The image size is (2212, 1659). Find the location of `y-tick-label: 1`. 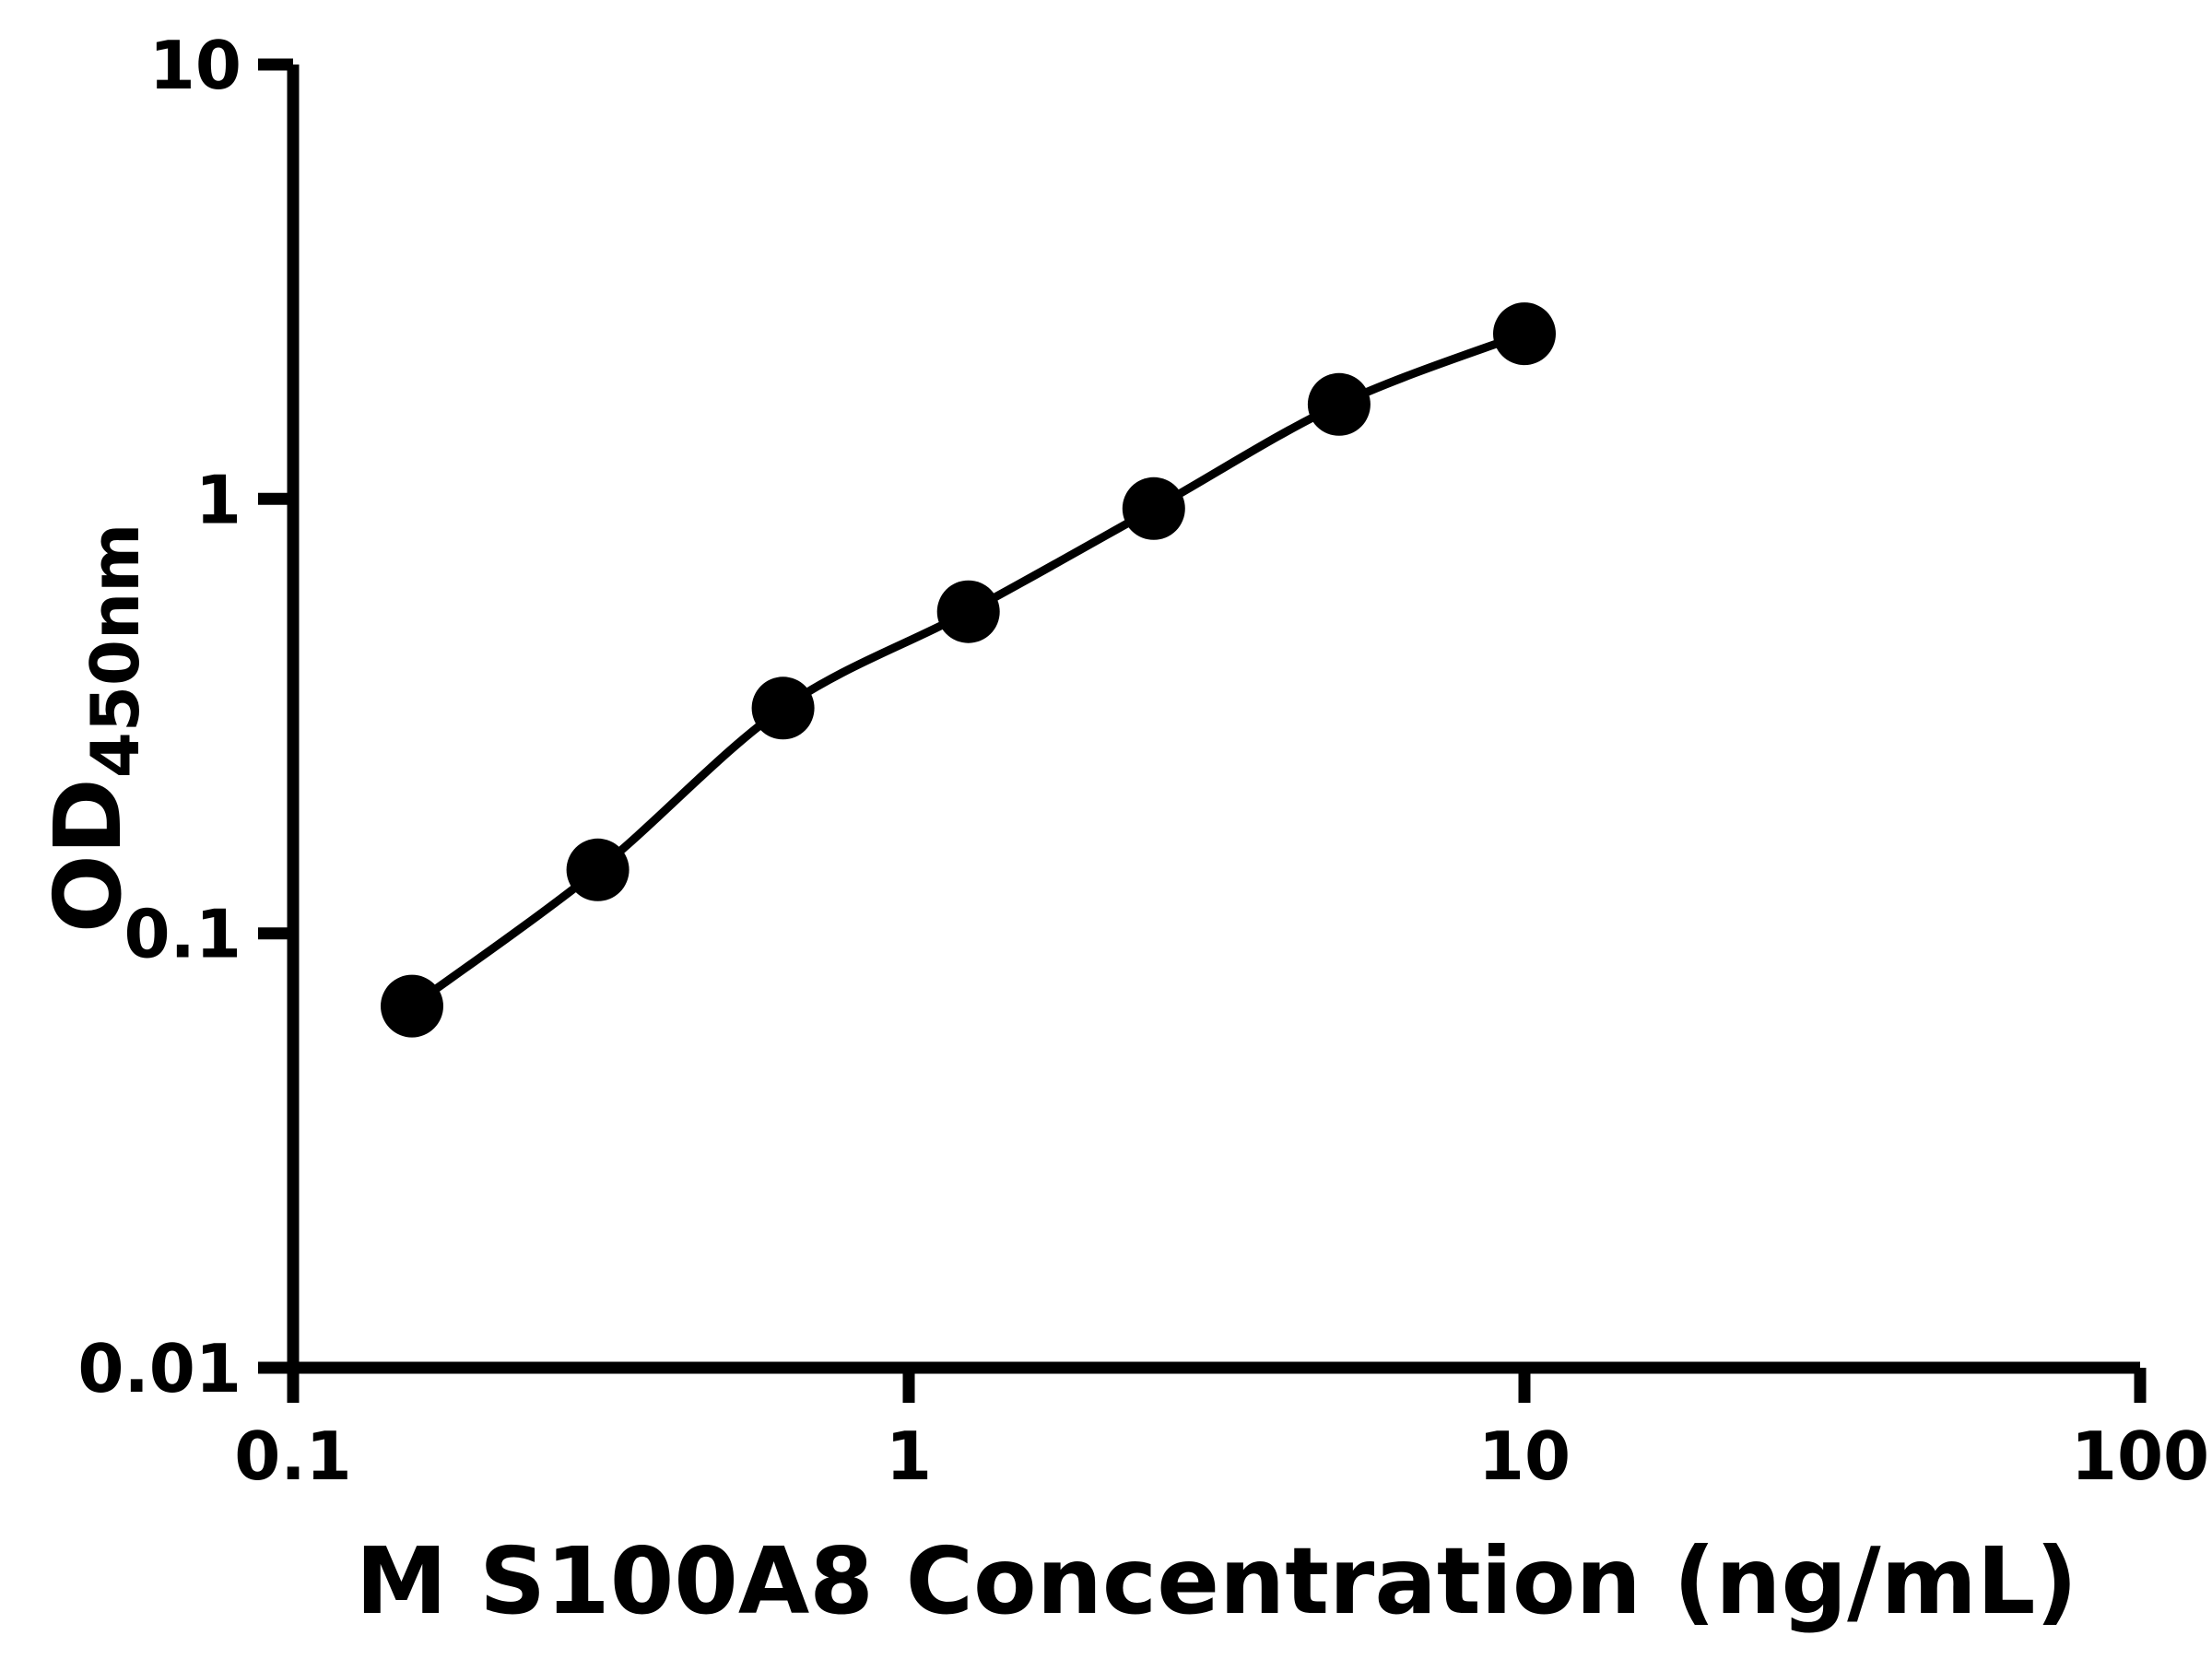

y-tick-label: 1 is located at coordinates (218, 499).